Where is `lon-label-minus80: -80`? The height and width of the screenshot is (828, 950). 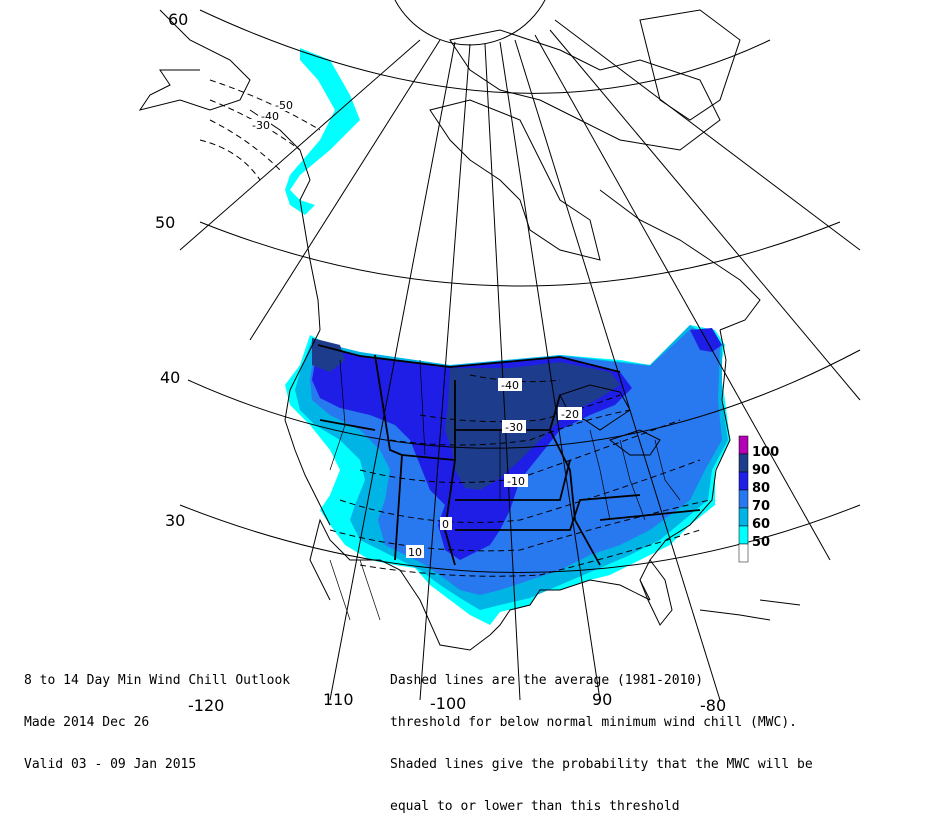
lon-label-minus80: -80 is located at coordinates (713, 705).